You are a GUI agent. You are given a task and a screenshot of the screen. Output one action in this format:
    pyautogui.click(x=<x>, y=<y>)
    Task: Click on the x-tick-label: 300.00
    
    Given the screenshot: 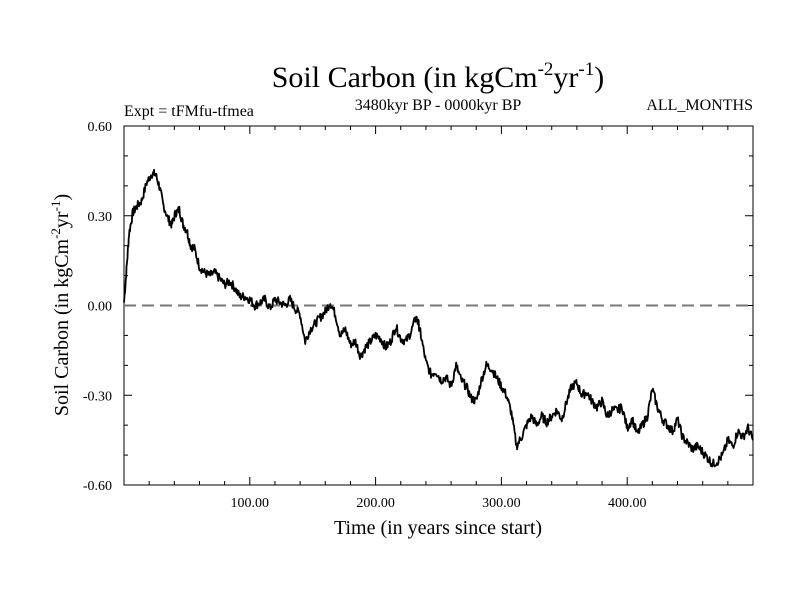 What is the action you would take?
    pyautogui.click(x=501, y=503)
    